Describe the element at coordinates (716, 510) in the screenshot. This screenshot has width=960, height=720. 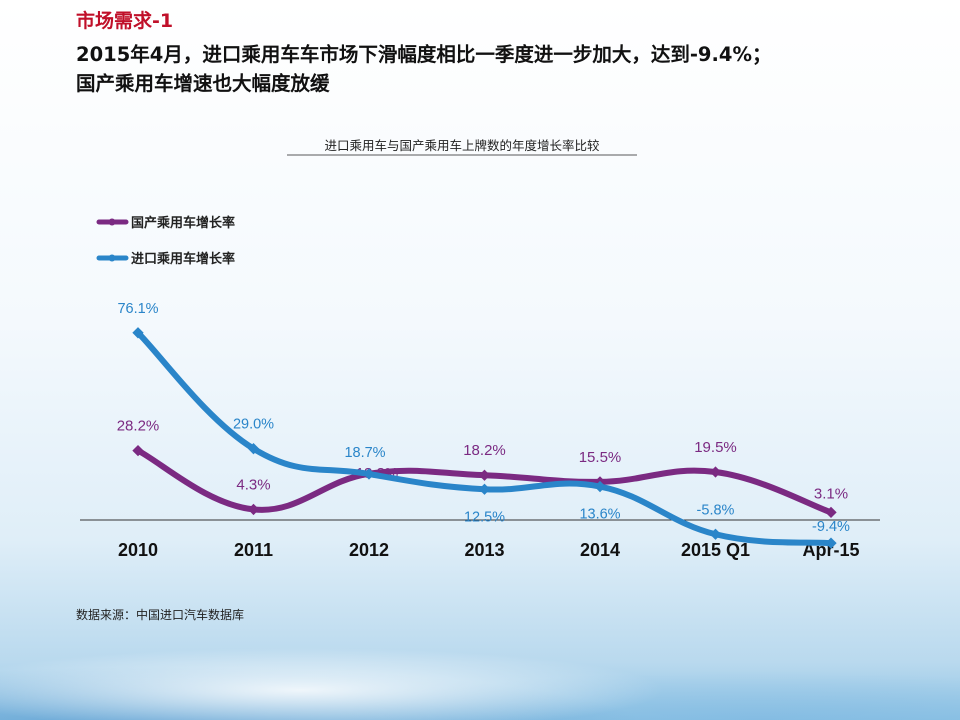
I see `data-label: -5.8%` at that location.